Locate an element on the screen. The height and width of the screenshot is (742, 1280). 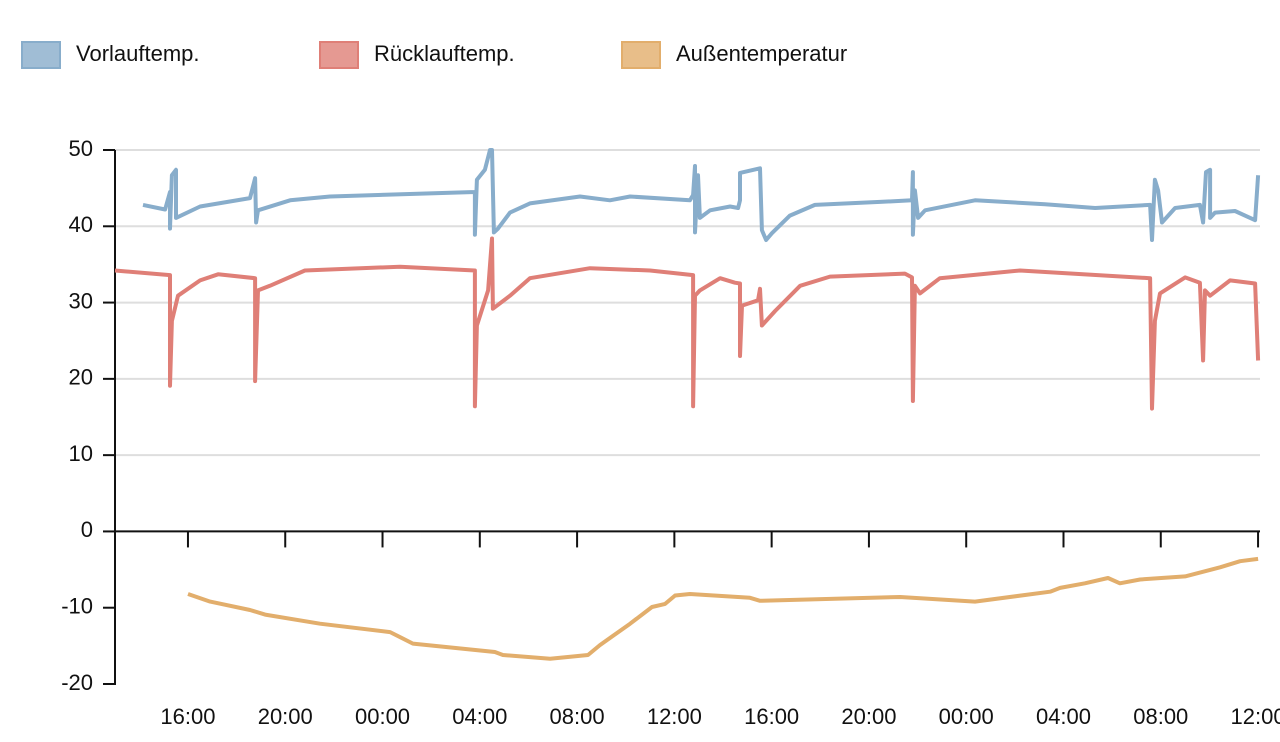
y-tick-label: -20 is located at coordinates (77, 682).